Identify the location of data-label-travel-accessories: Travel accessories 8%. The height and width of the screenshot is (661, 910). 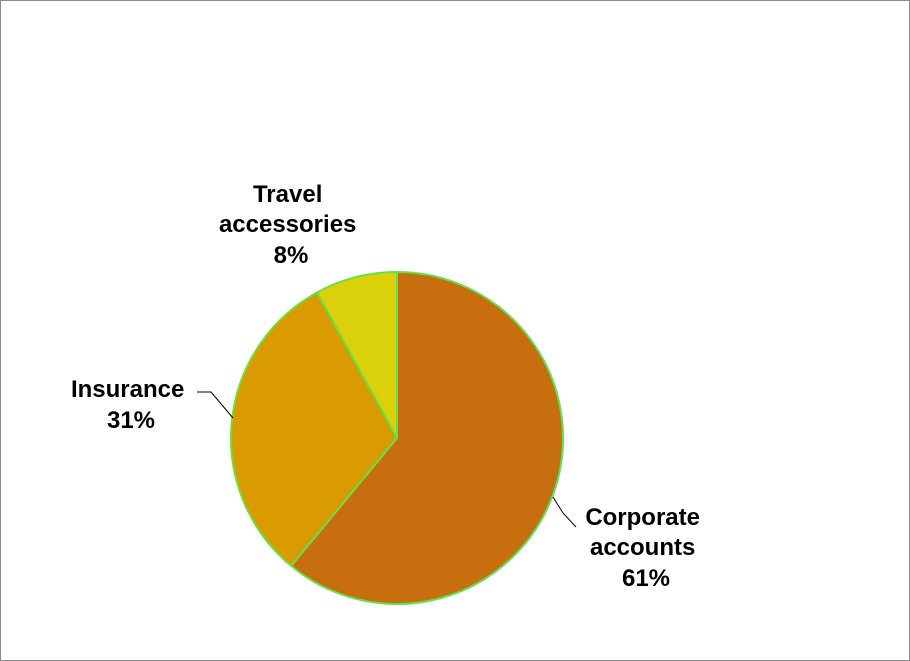
(291, 225).